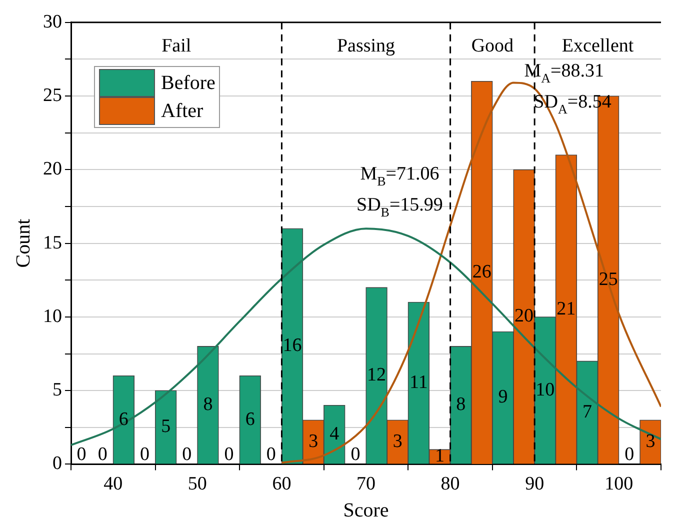 Image resolution: width=677 pixels, height=531 pixels. Describe the element at coordinates (545, 389) in the screenshot. I see `data-label: 10` at that location.